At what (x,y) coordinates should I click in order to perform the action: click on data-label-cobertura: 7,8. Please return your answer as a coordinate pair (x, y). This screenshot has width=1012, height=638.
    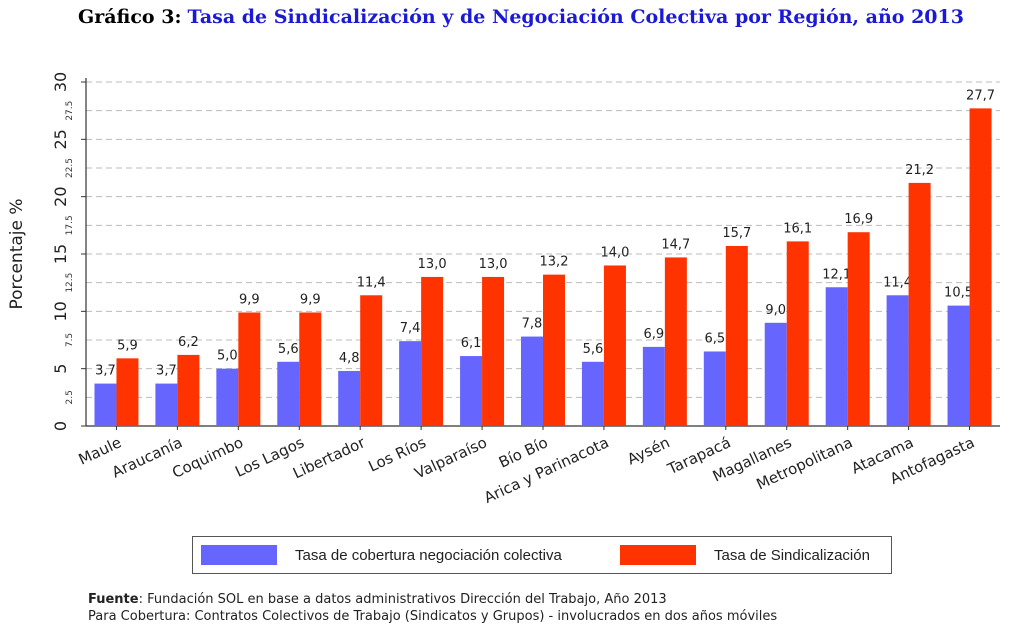
    Looking at the image, I should click on (532, 324).